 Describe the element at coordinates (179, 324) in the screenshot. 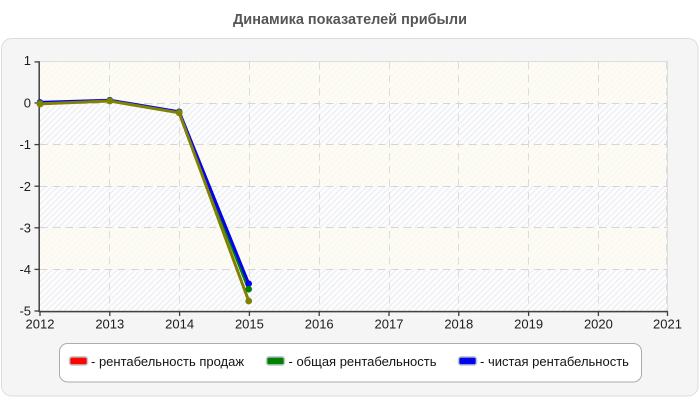

I see `svg-text: 2014` at that location.